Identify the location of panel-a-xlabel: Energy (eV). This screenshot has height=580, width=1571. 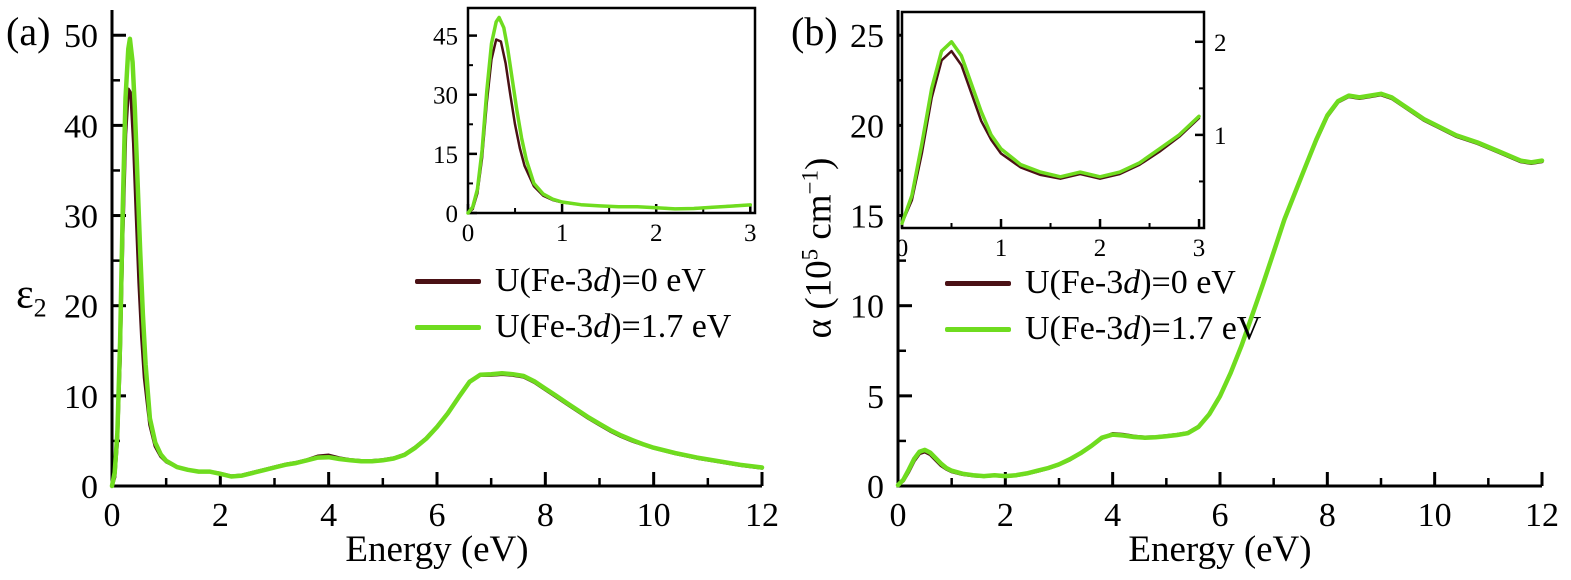
(437, 549).